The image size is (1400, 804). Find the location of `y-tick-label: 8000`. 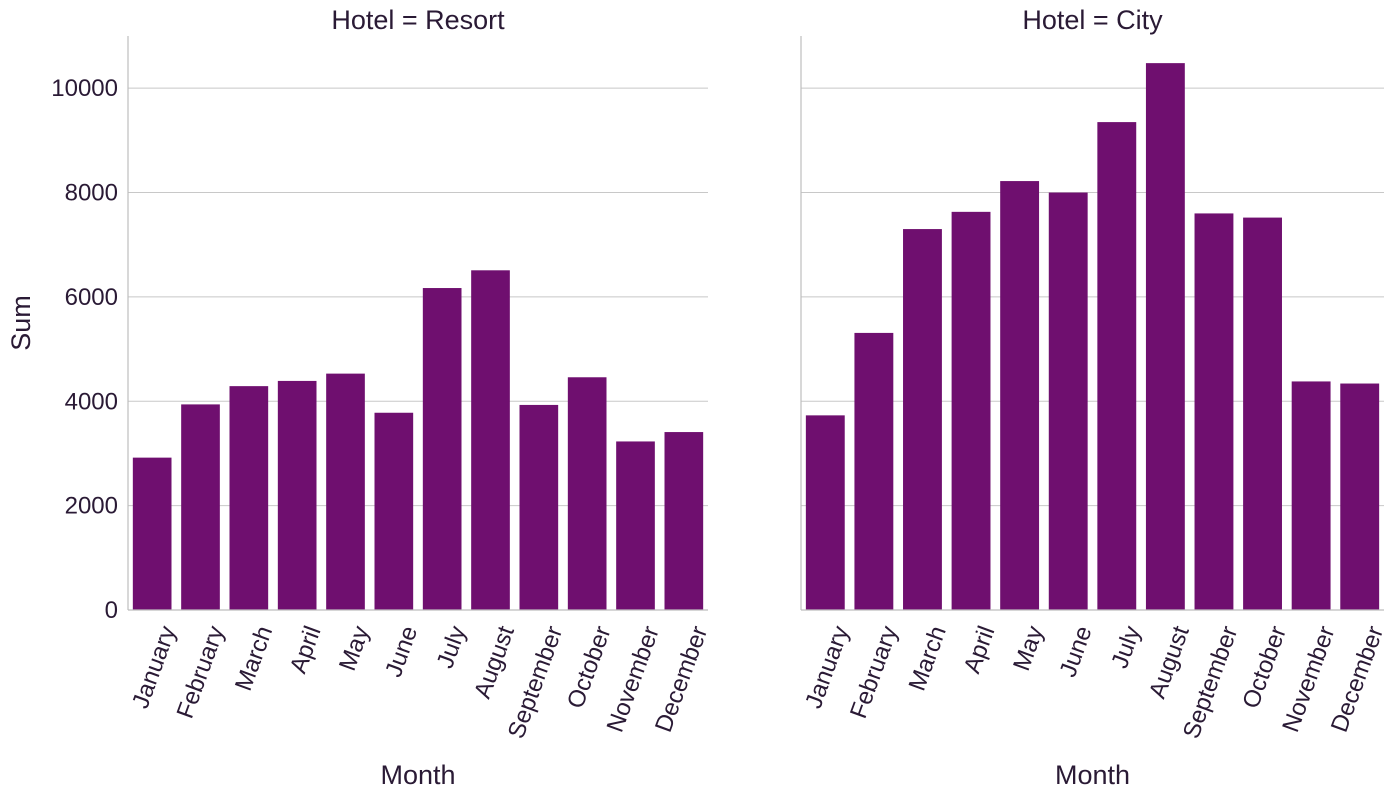

y-tick-label: 8000 is located at coordinates (91, 193).